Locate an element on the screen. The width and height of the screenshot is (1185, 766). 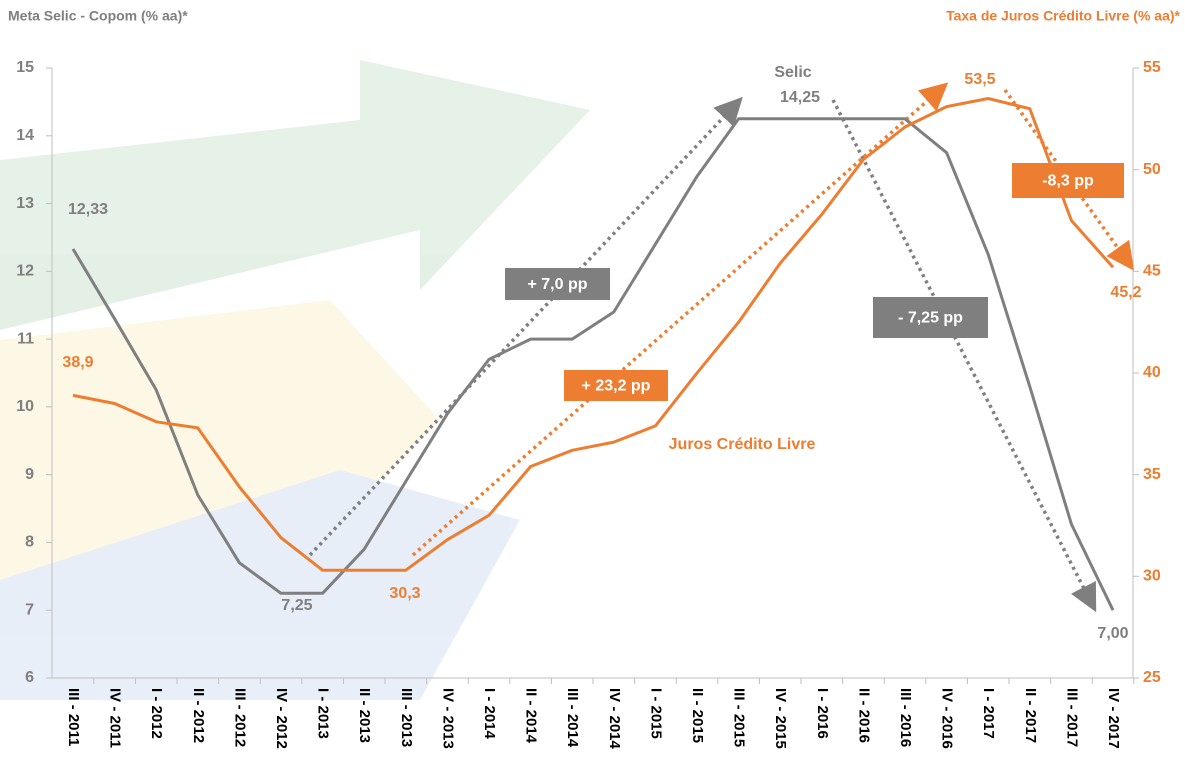
y2-tick-label: 55 is located at coordinates (1152, 67).